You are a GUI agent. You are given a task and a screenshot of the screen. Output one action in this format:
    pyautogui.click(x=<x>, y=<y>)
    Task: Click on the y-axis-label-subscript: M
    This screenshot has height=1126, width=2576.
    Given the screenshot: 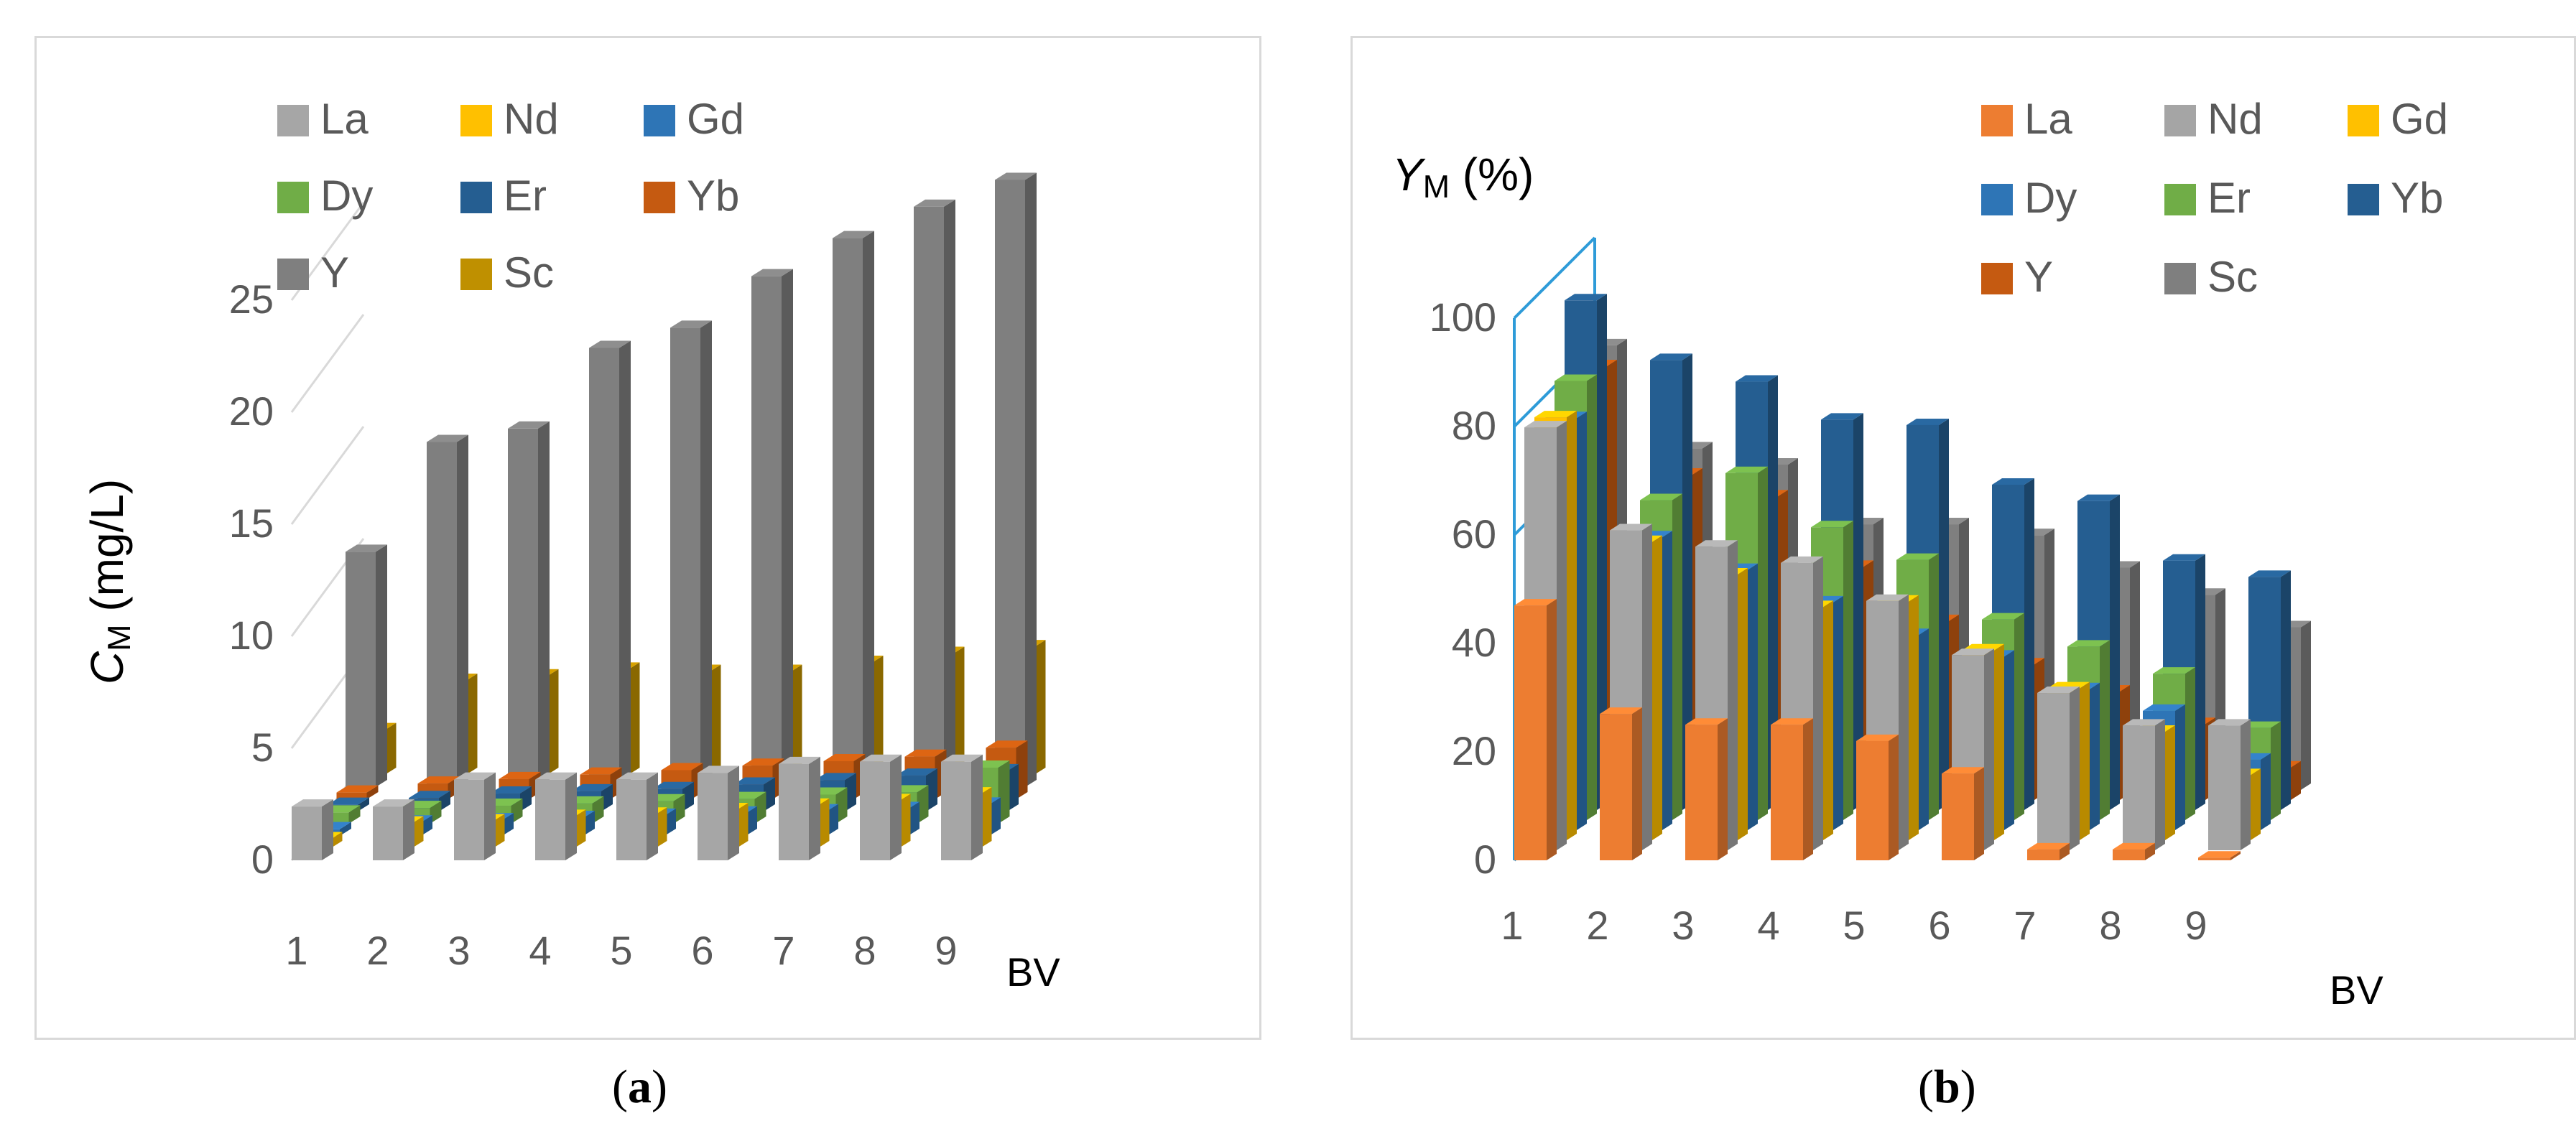 What is the action you would take?
    pyautogui.click(x=1436, y=187)
    